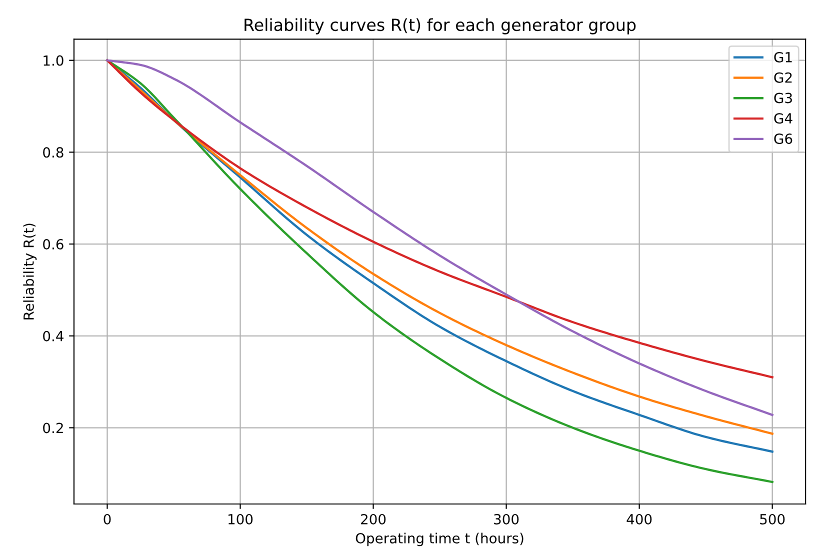 This screenshot has height=560, width=822. What do you see at coordinates (240, 519) in the screenshot?
I see `x-tick-label: 100` at bounding box center [240, 519].